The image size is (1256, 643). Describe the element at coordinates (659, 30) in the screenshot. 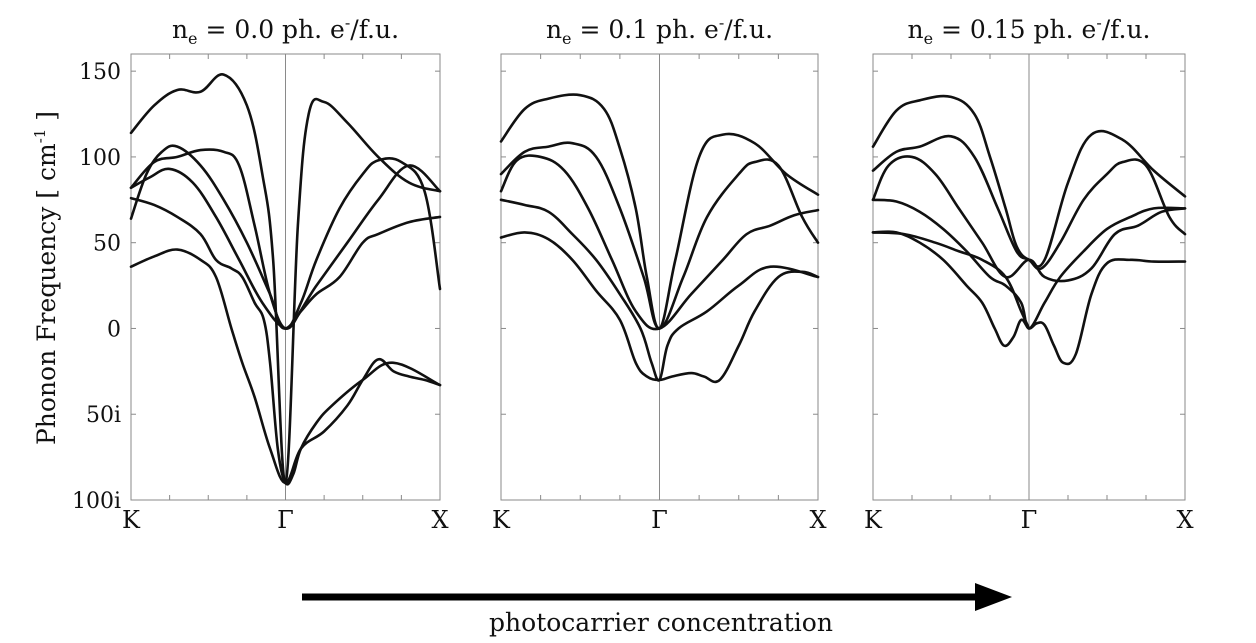

I see `panel-title: ne = 0.1 ph. e-/f.u.` at that location.